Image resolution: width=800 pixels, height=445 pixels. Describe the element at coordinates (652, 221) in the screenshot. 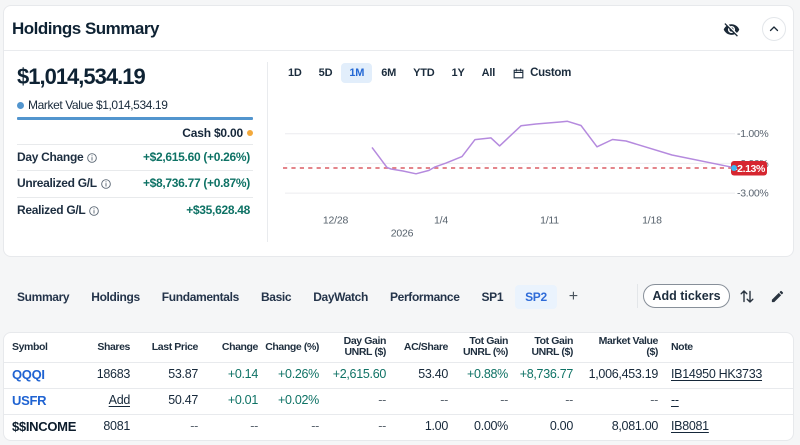

I see `svg-text: 1/18` at that location.